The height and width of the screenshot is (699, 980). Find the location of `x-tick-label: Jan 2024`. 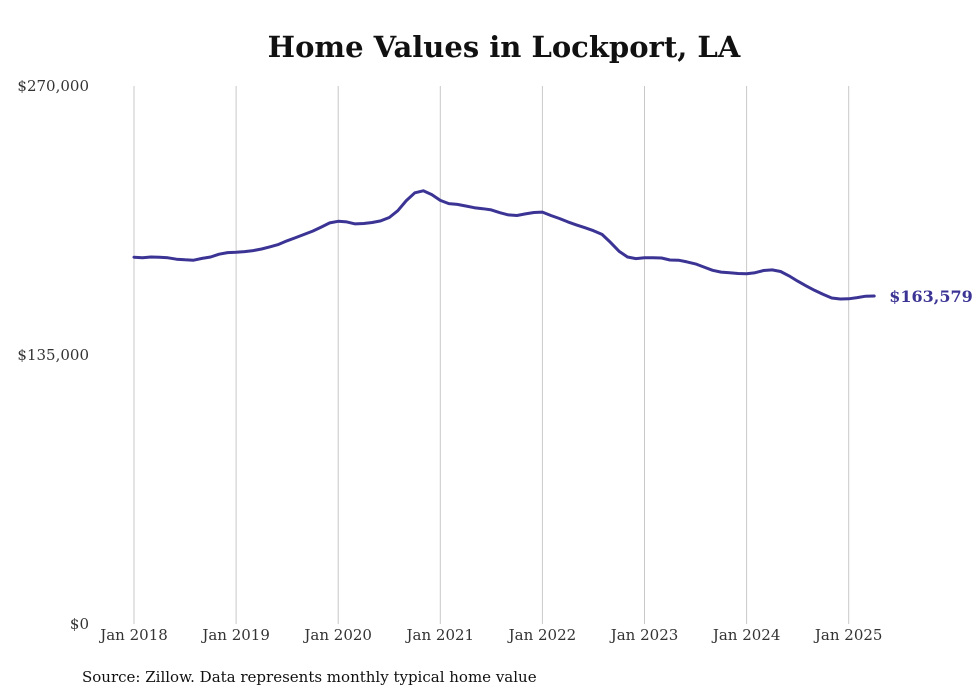

x-tick-label: Jan 2024 is located at coordinates (746, 635).